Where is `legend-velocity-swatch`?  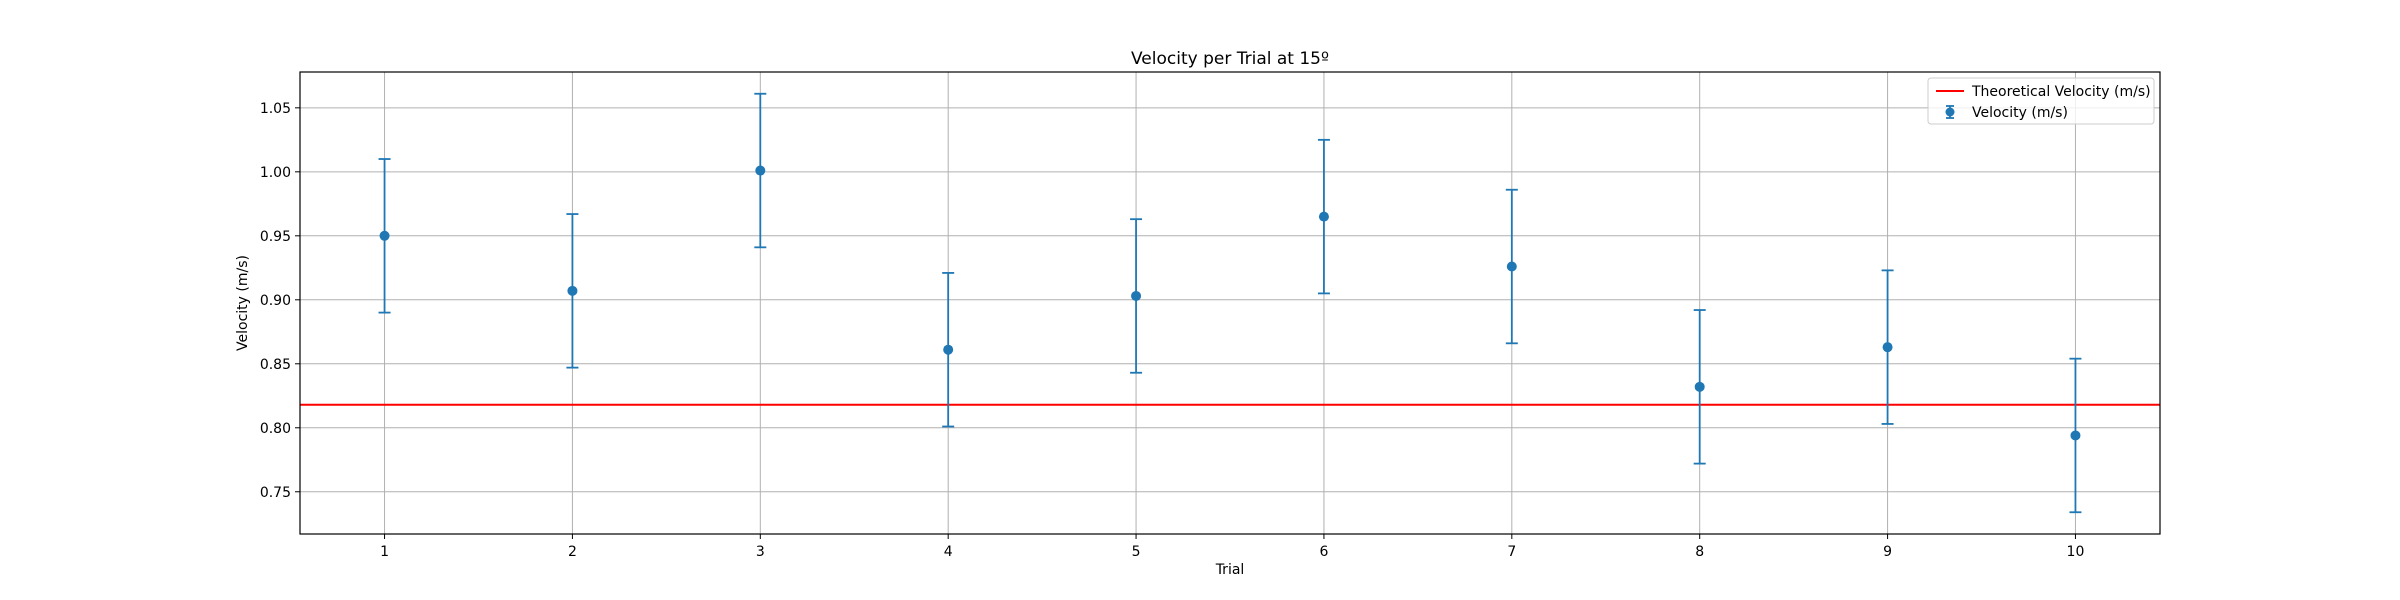
legend-velocity-swatch is located at coordinates (1950, 112).